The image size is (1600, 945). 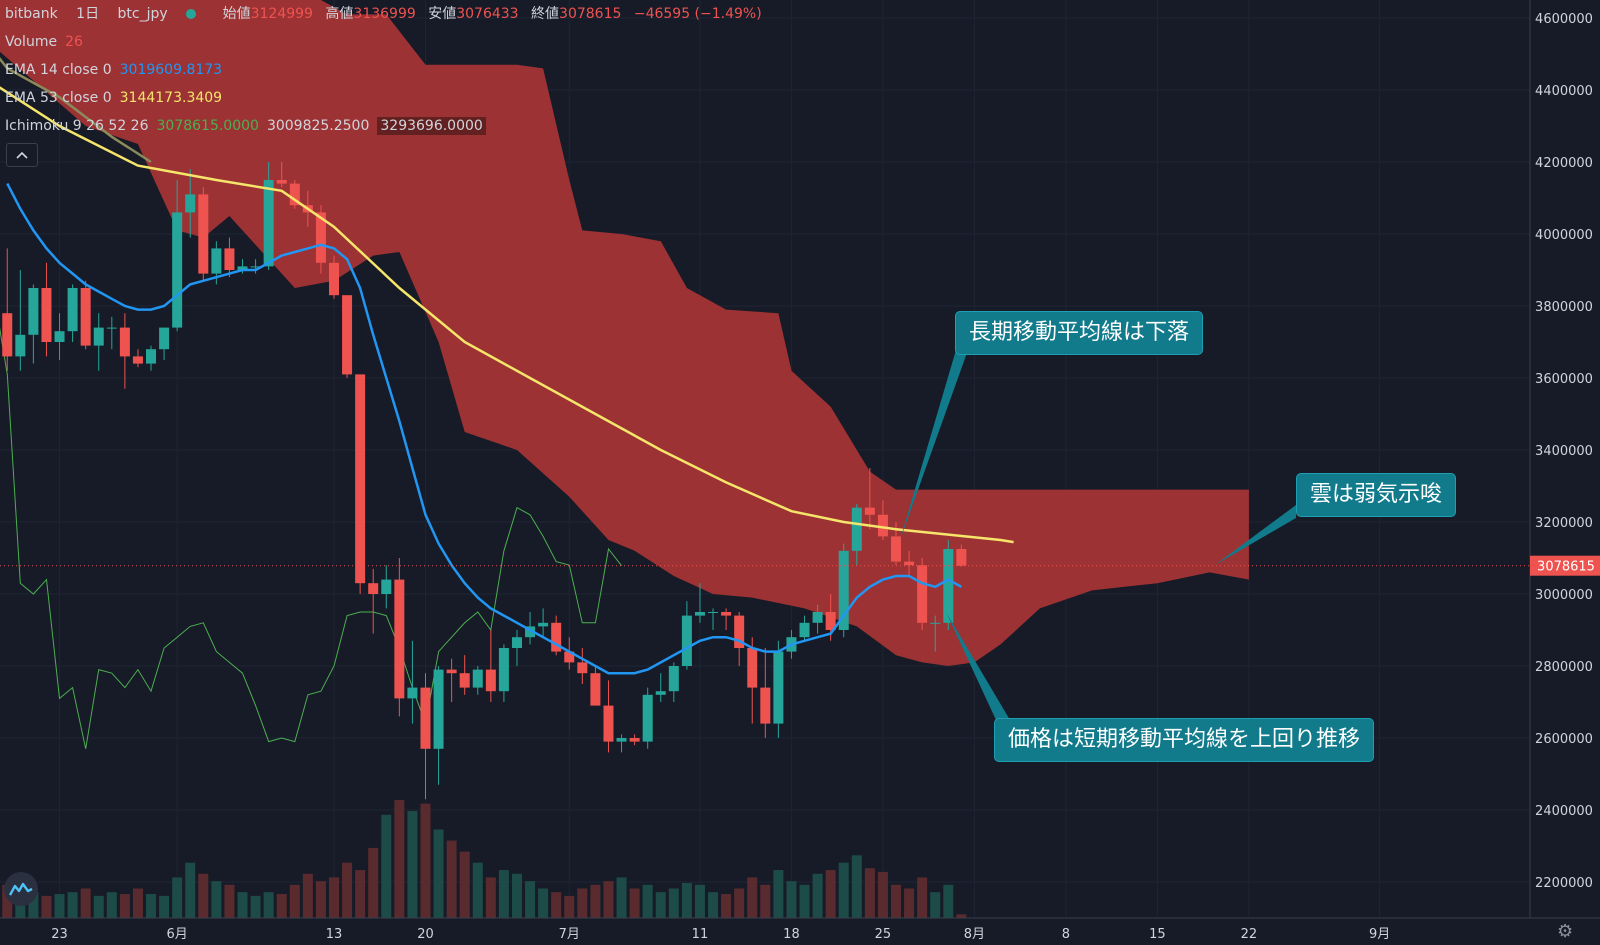 I want to click on x-tick-label: 6月, so click(x=177, y=934).